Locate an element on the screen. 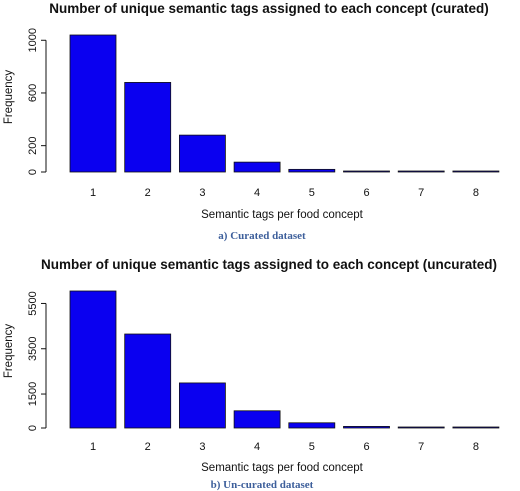 The image size is (520, 491). y-tick-label: 1500 is located at coordinates (33, 394).